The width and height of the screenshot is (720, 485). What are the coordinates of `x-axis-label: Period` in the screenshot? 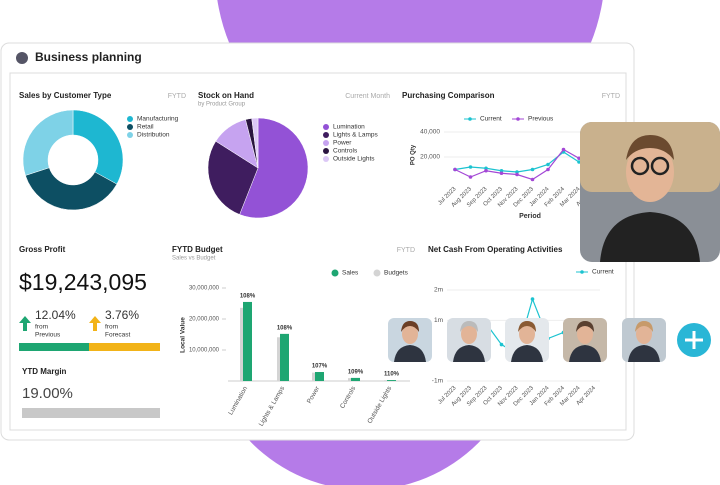 It's located at (530, 216).